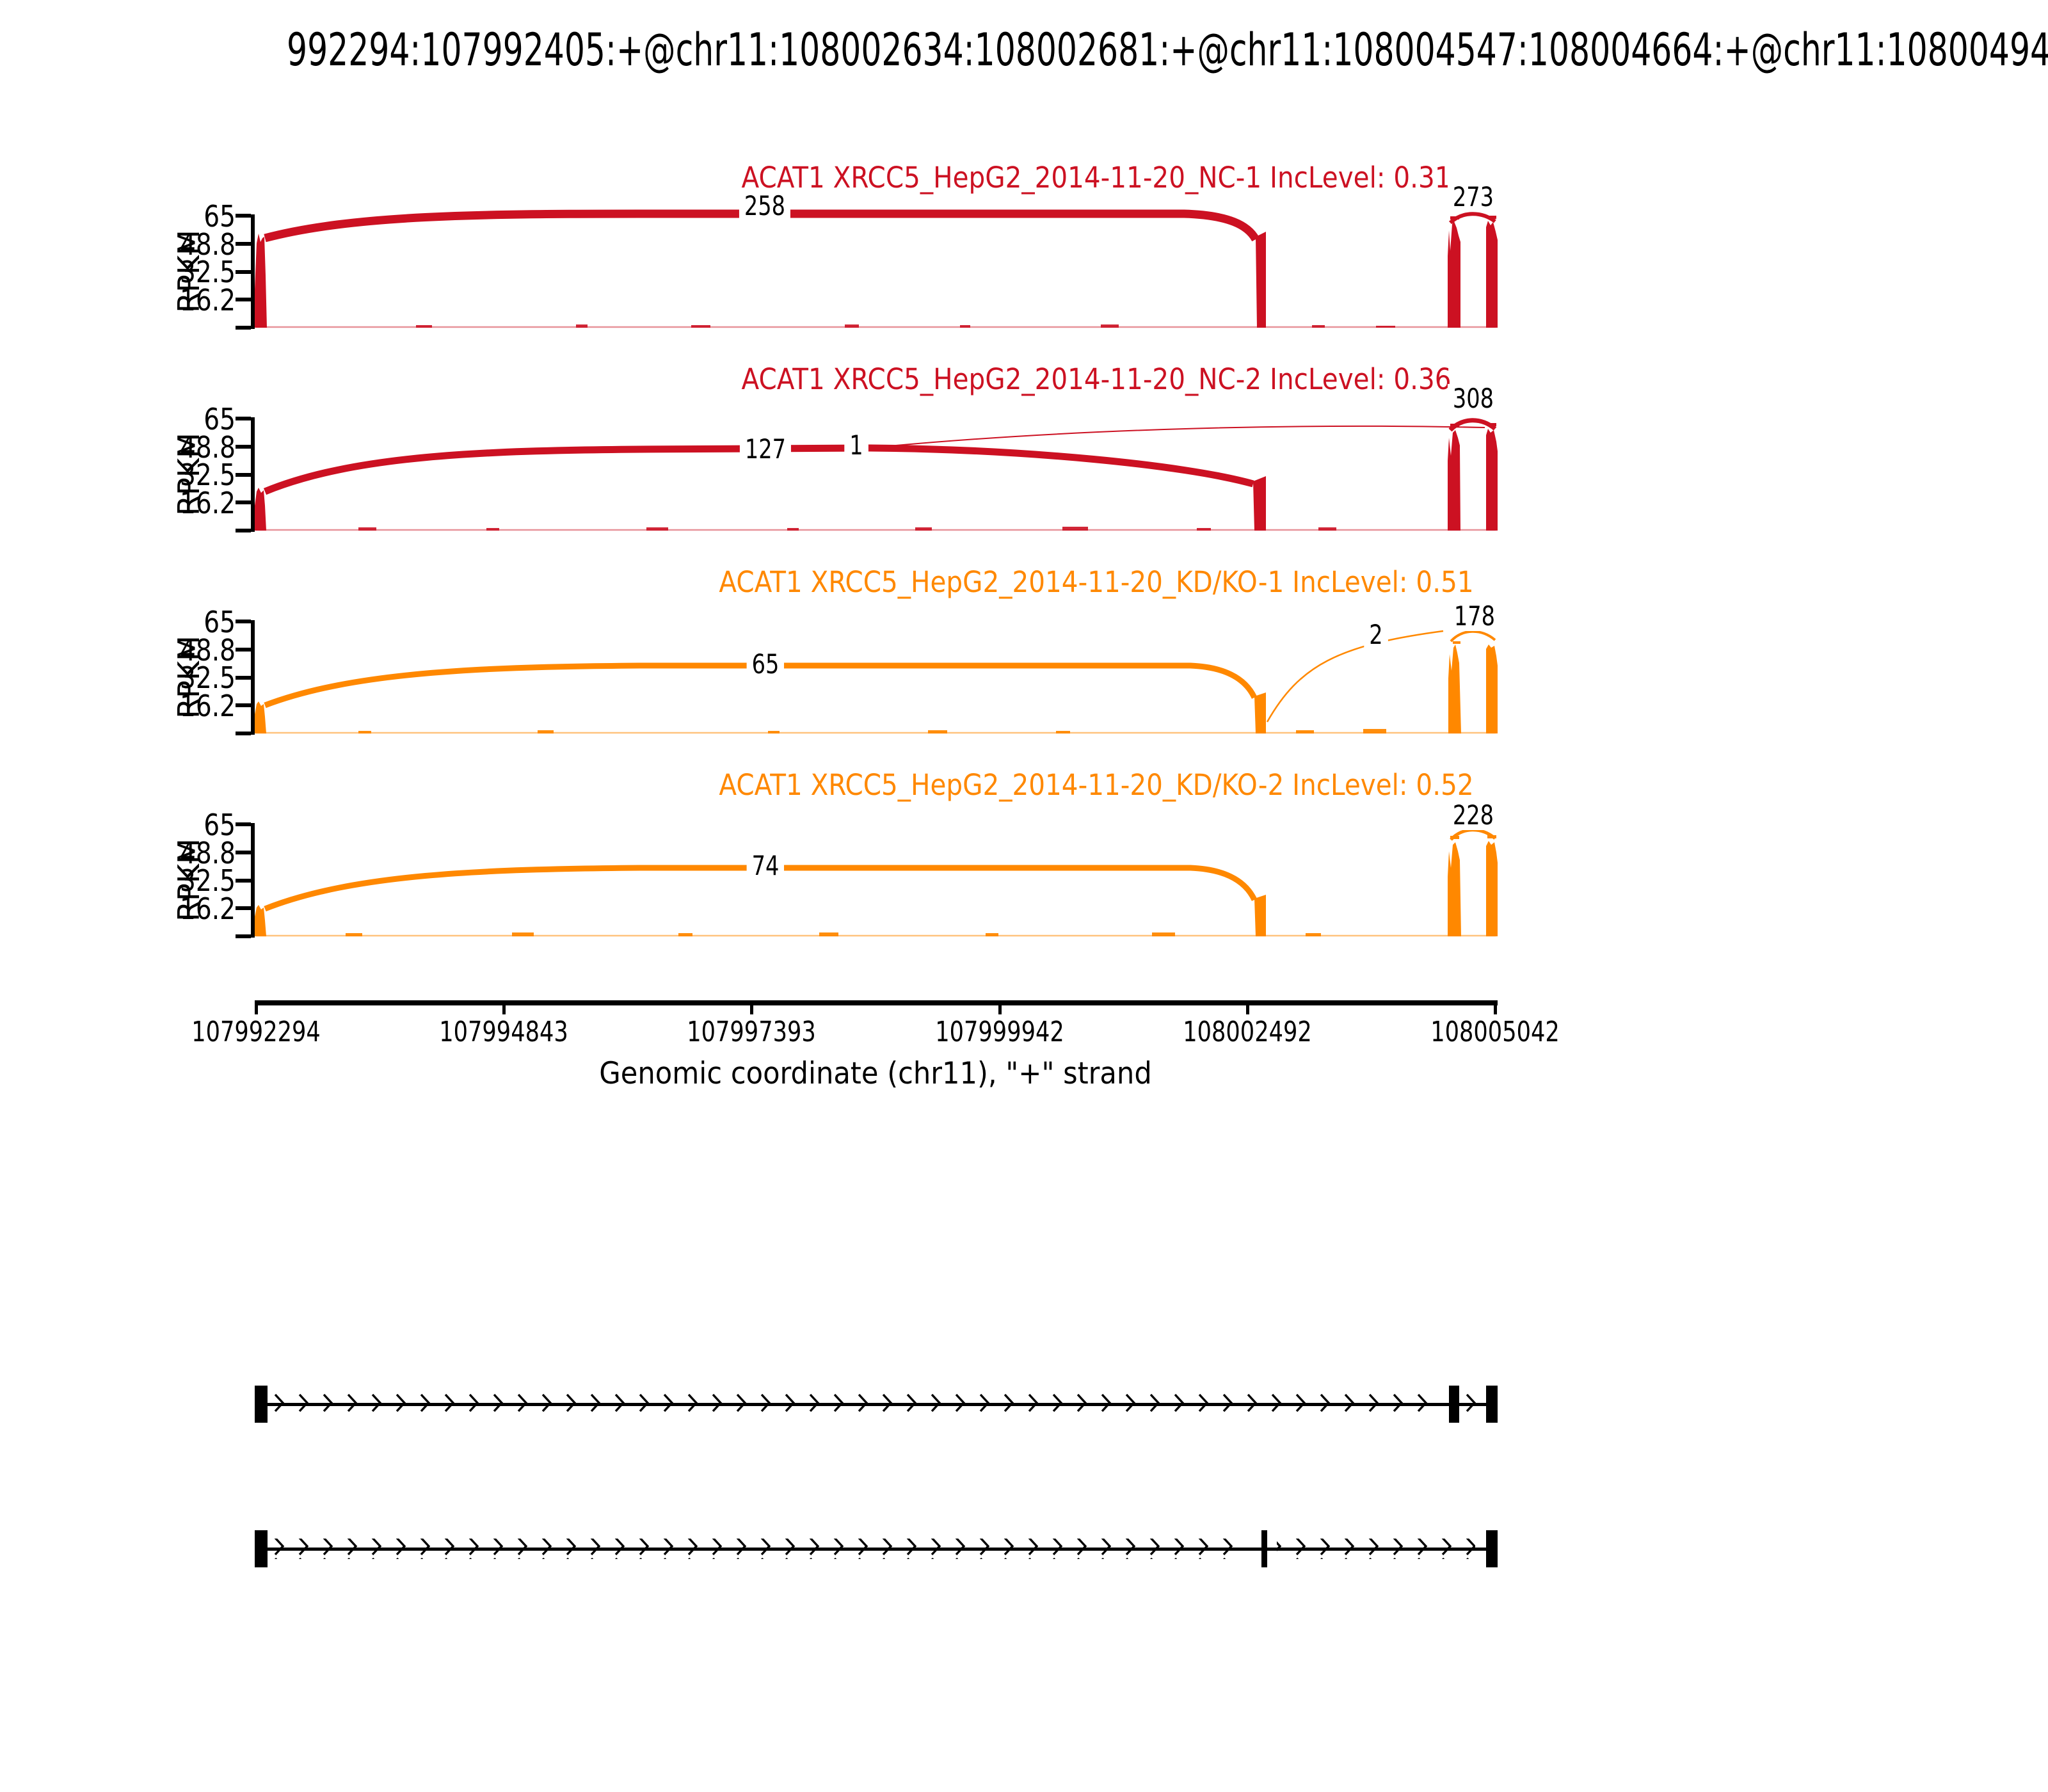 The image size is (2048, 1792). What do you see at coordinates (256, 1032) in the screenshot?
I see `x-tick-label: 107992294` at bounding box center [256, 1032].